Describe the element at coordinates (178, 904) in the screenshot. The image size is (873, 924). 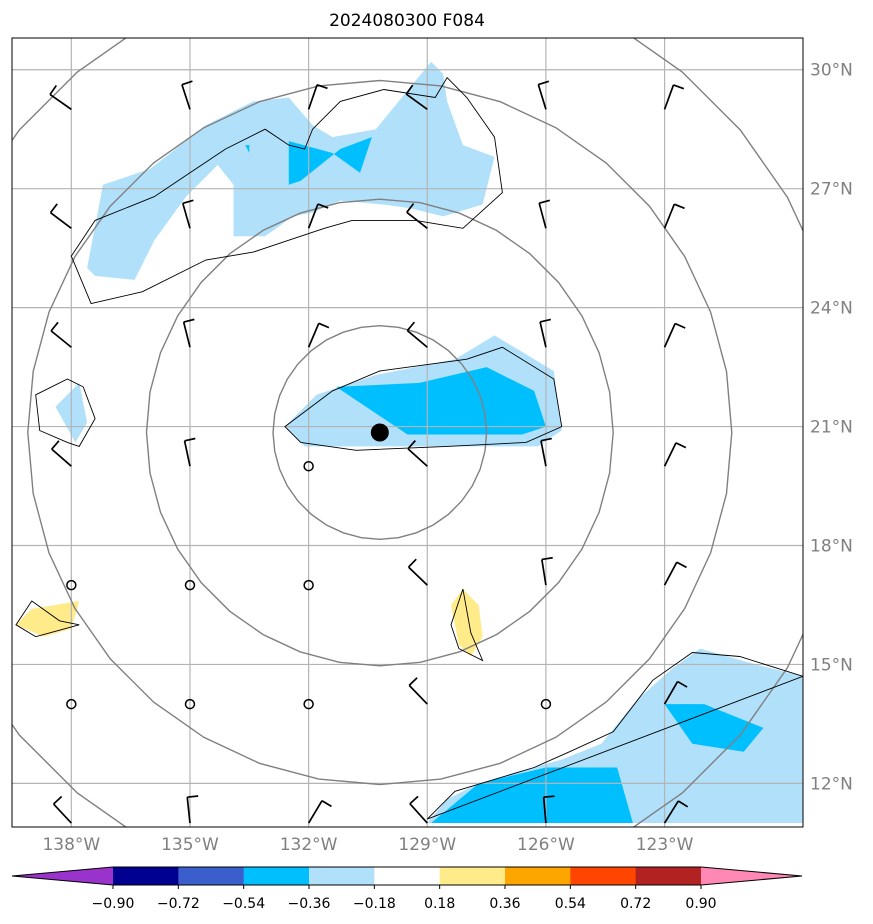
I see `colorbar-tick-label: −0.72` at that location.